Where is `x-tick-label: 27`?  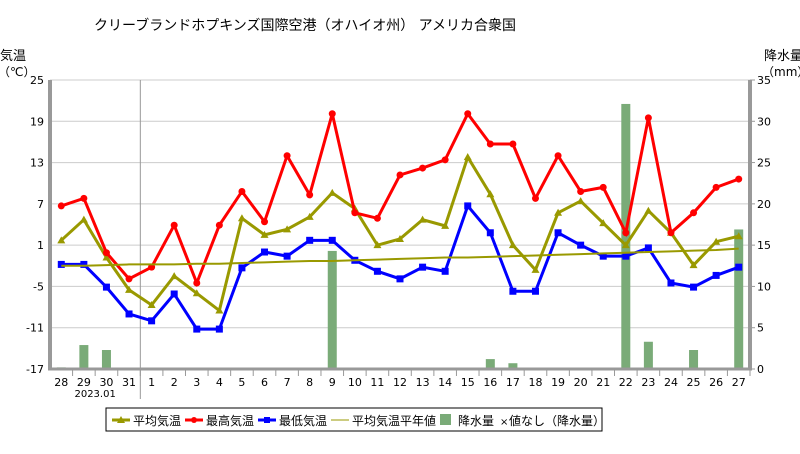 x-tick-label: 27 is located at coordinates (739, 382).